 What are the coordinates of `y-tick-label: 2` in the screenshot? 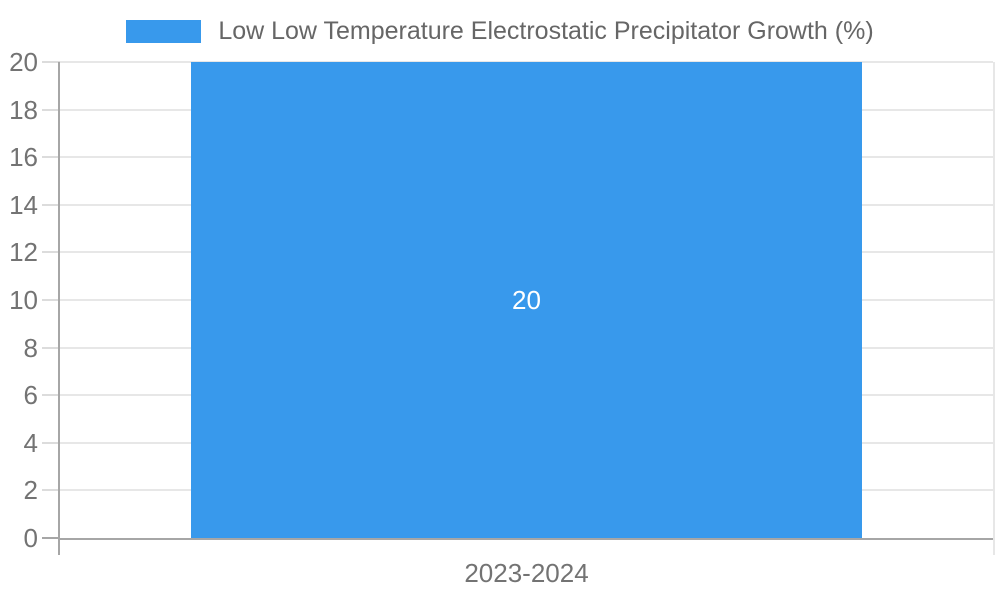 It's located at (30, 490).